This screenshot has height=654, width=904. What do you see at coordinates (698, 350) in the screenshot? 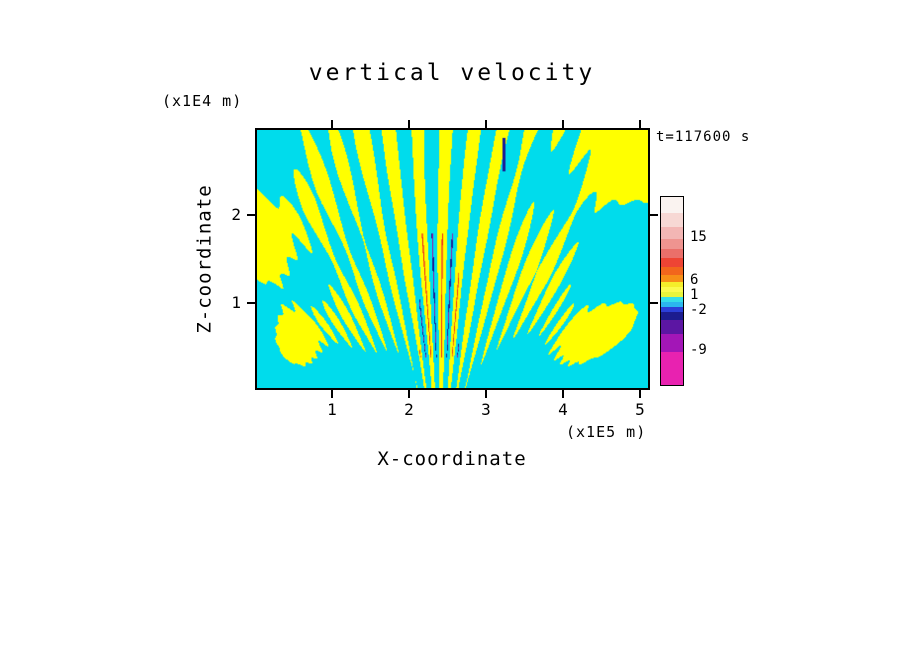
I see `colorbar-level-label: -9` at bounding box center [698, 350].